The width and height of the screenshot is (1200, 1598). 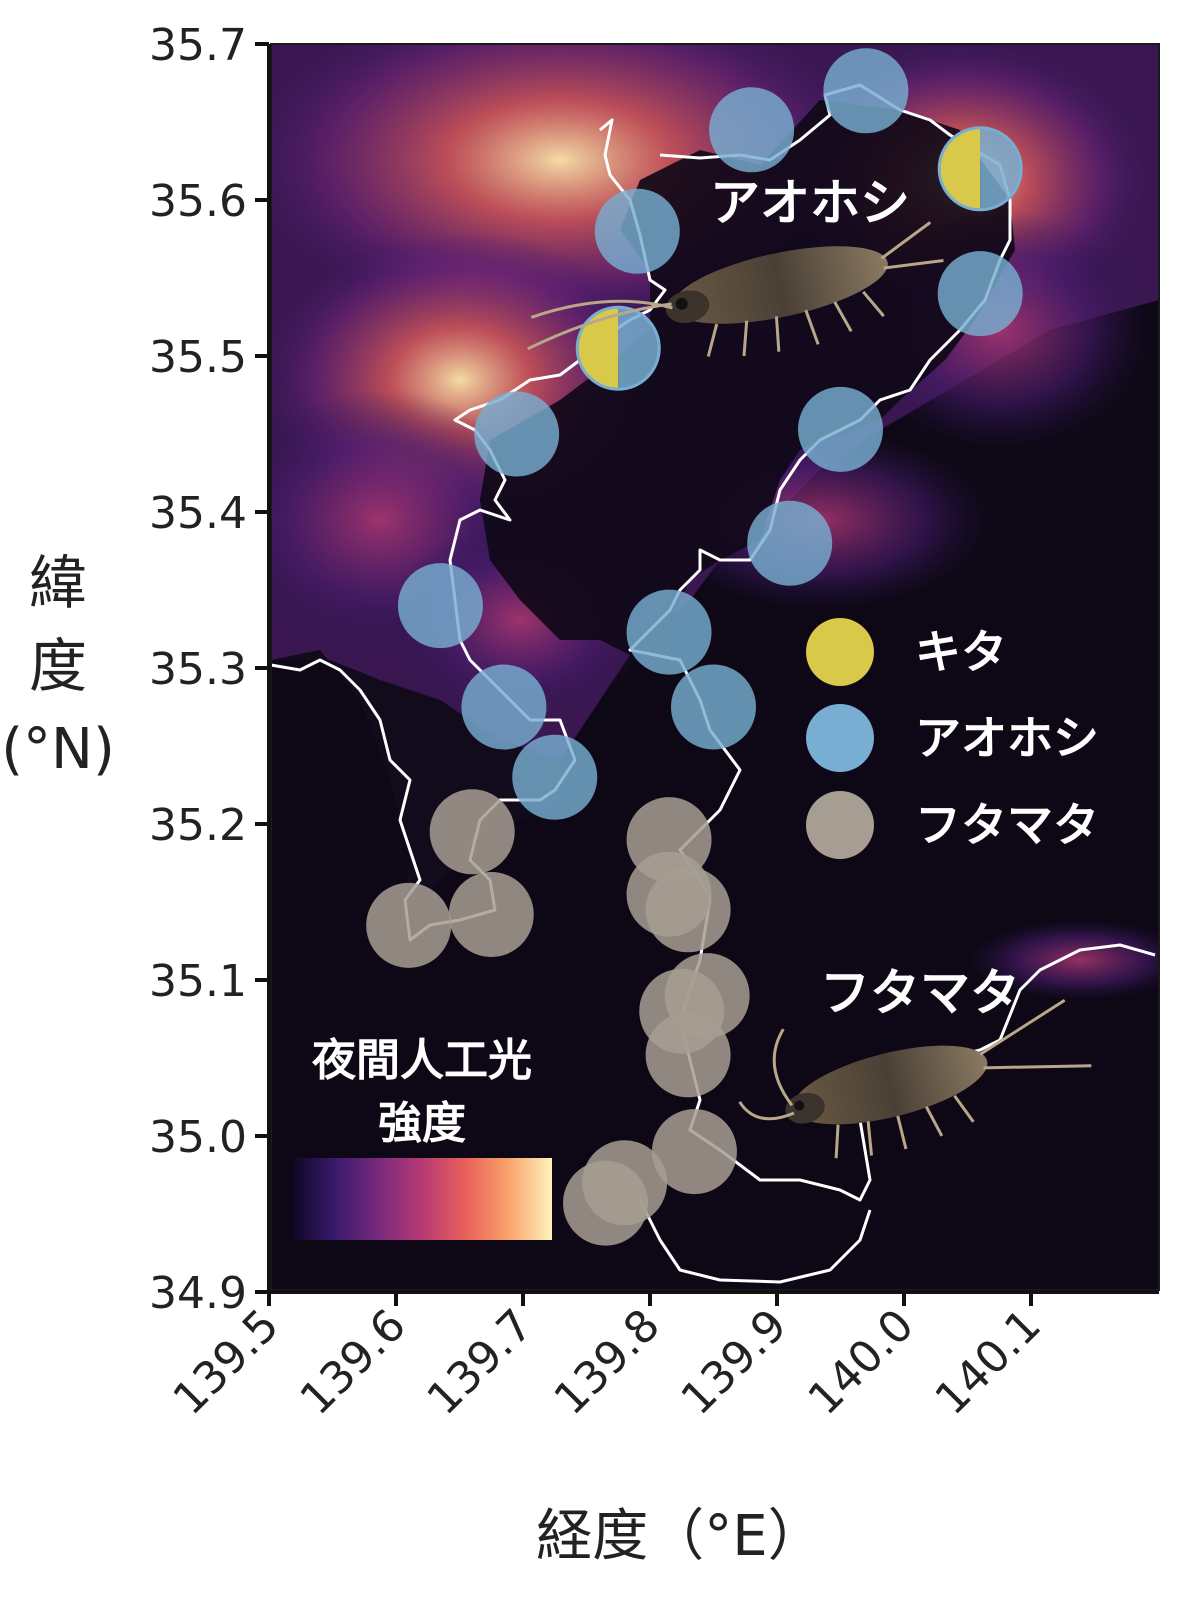 I want to click on x-tick-label: 139.9, so click(x=734, y=1362).